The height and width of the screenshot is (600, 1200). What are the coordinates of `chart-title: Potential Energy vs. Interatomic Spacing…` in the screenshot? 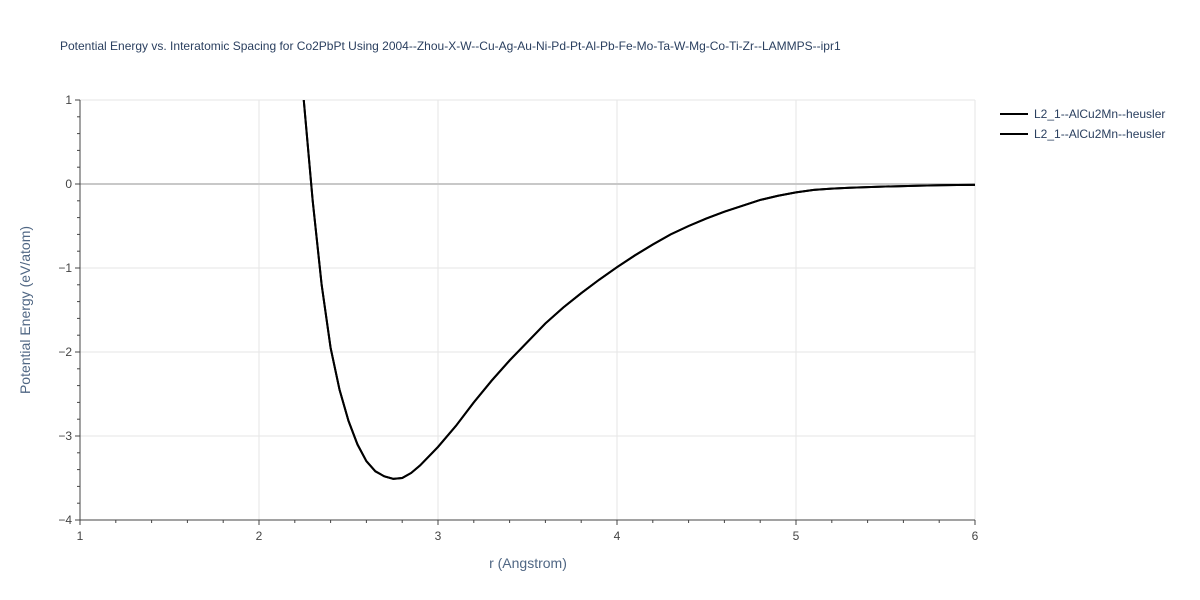 It's located at (450, 46).